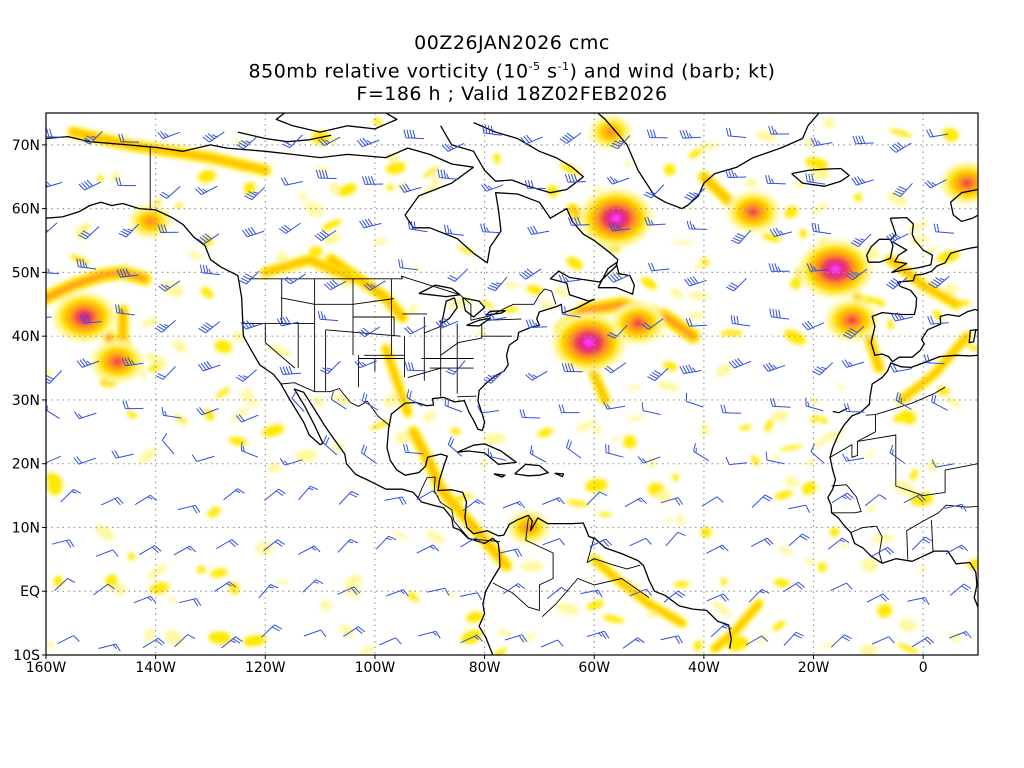 The image size is (1024, 768). What do you see at coordinates (594, 668) in the screenshot?
I see `lon-tick-label: 60W` at bounding box center [594, 668].